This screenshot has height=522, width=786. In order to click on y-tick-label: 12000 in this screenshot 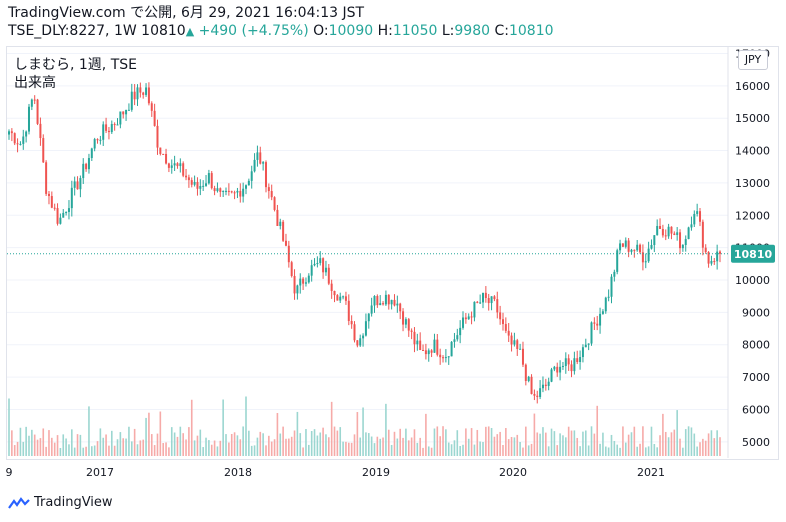, I will do `click(752, 215)`.